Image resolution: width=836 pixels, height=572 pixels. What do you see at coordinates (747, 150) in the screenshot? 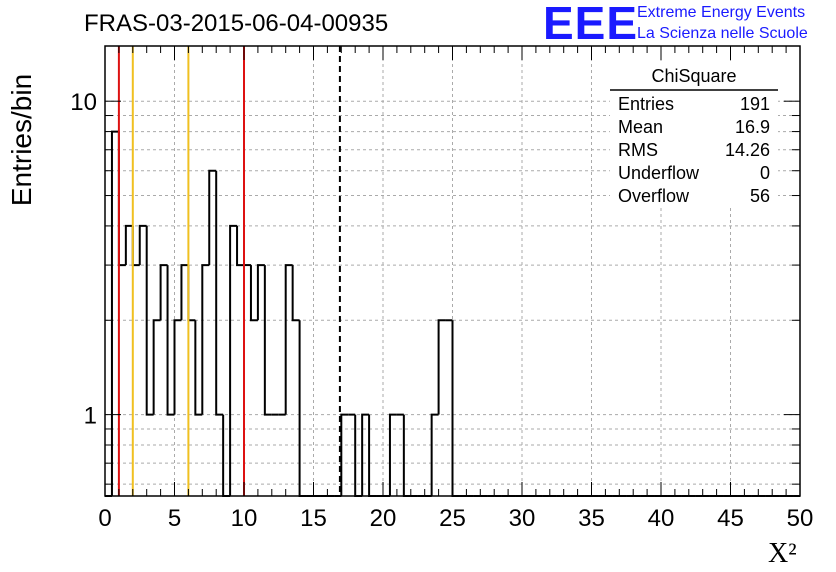
I see `stats-value: 14.26` at bounding box center [747, 150].